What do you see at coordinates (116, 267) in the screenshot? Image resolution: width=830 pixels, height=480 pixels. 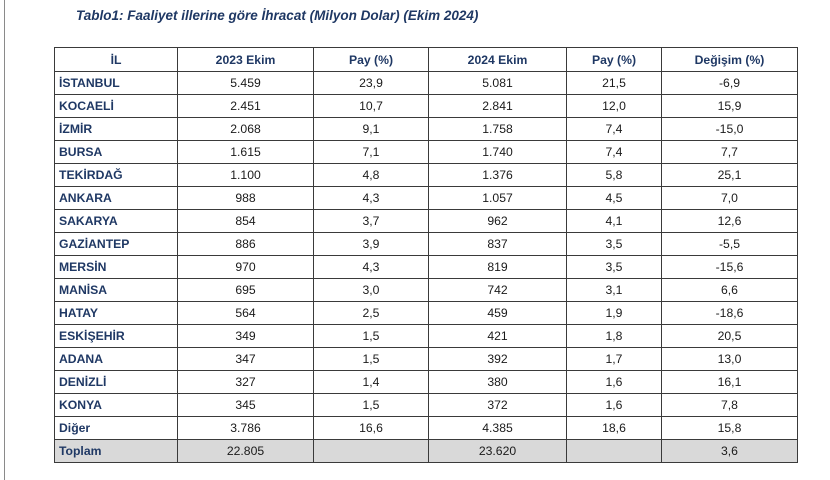 I see `cell-il: MERSİN` at bounding box center [116, 267].